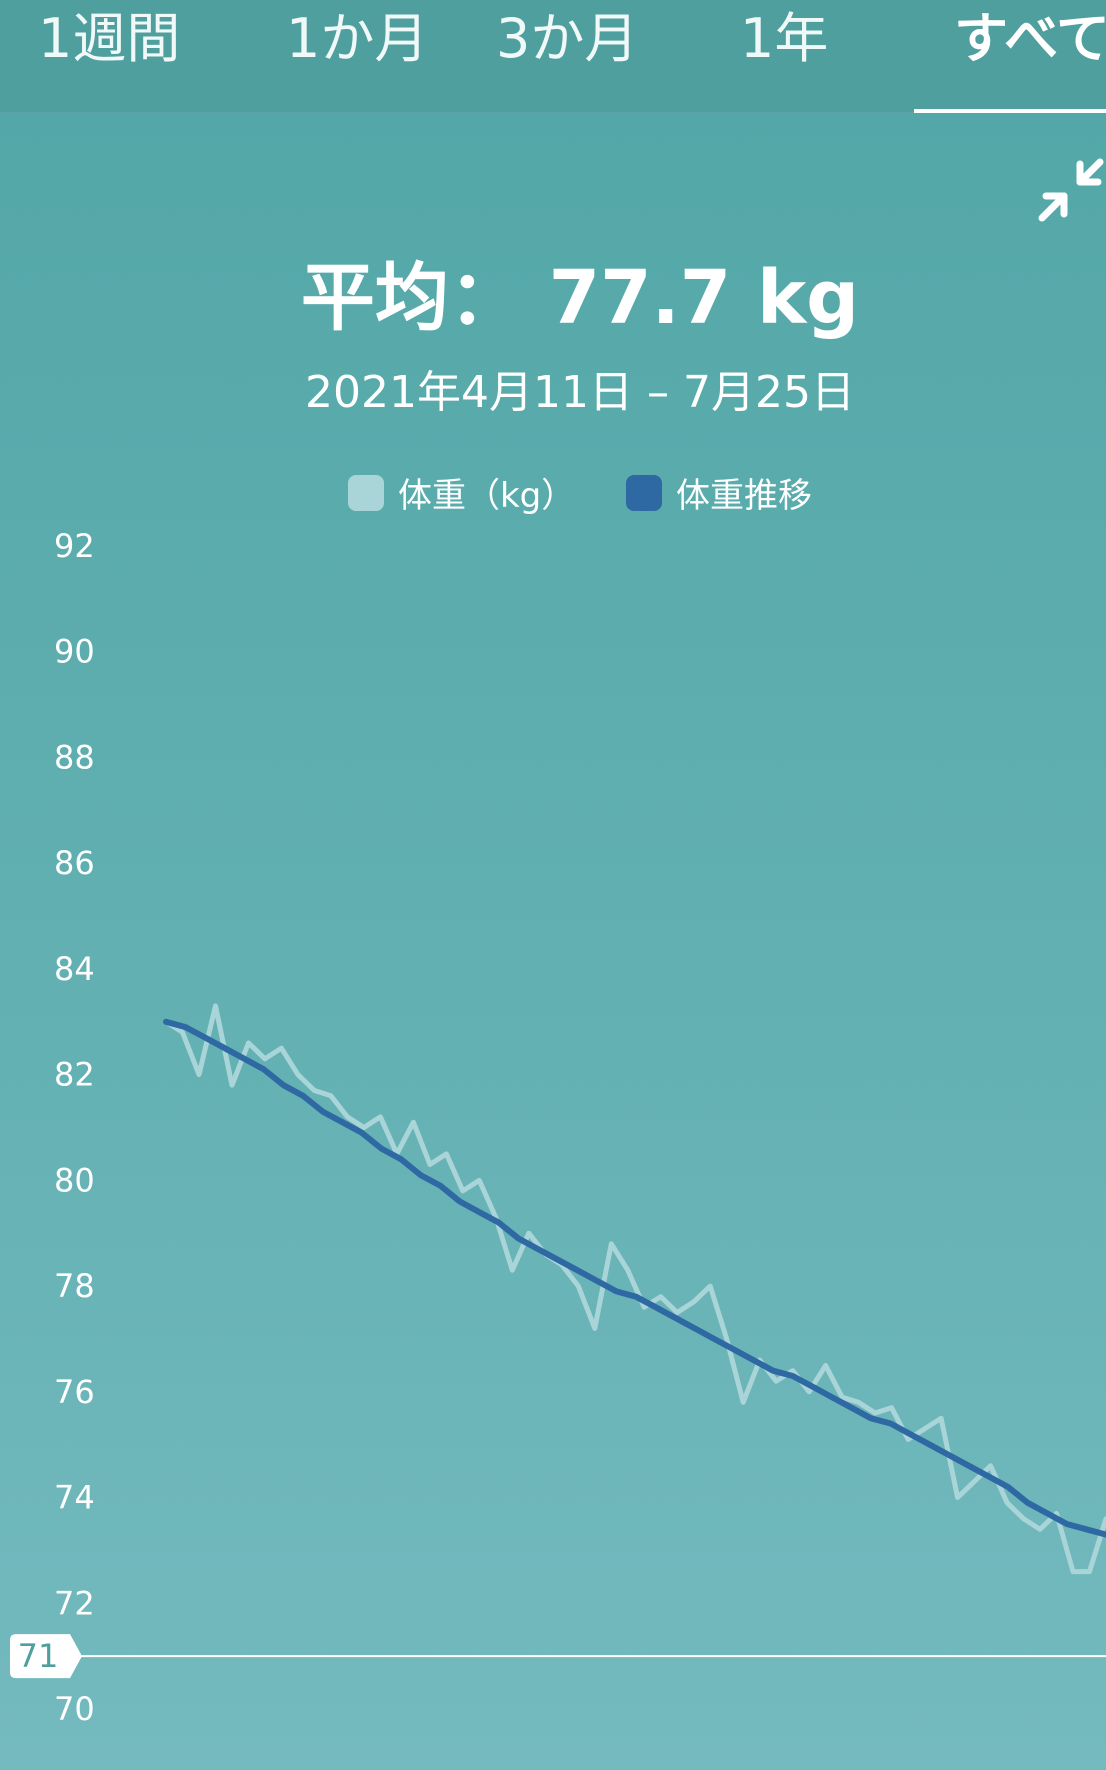 The width and height of the screenshot is (1106, 1770). What do you see at coordinates (365, 492) in the screenshot?
I see `legend-swatch-weight` at bounding box center [365, 492].